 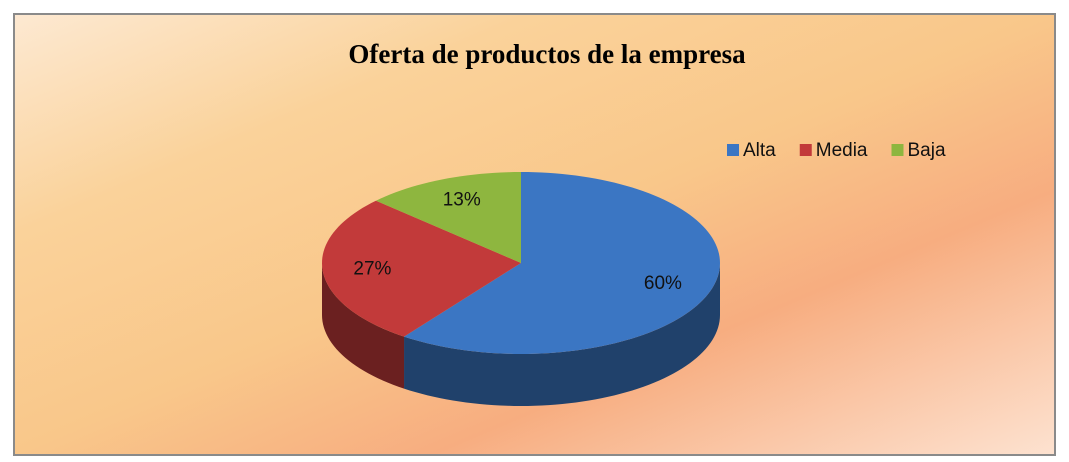 What do you see at coordinates (462, 199) in the screenshot?
I see `slice-label: 13%` at bounding box center [462, 199].